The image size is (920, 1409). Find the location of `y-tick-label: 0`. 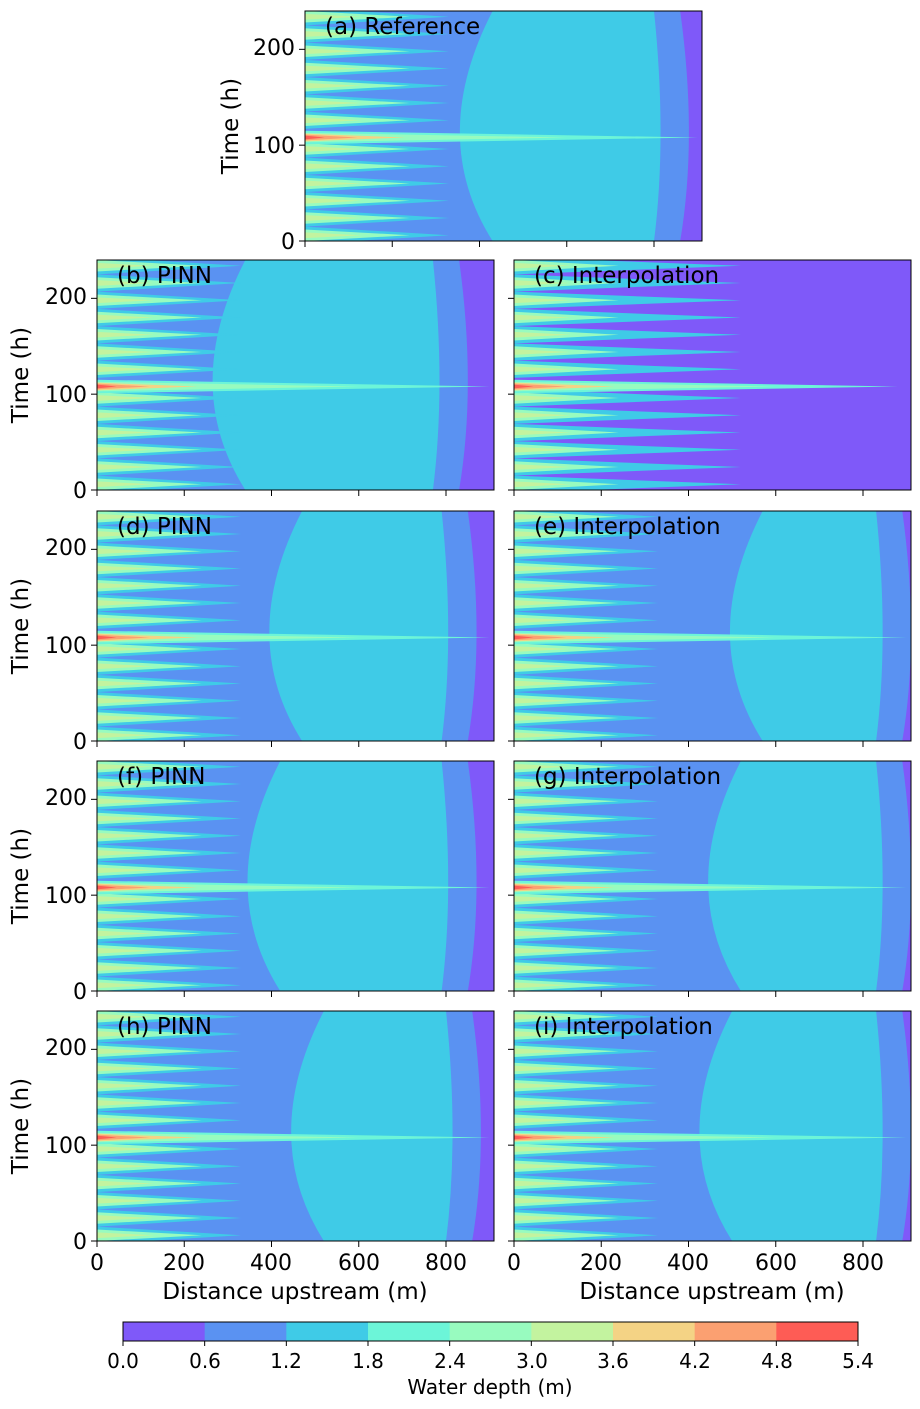

y-tick-label: 0 is located at coordinates (288, 242).